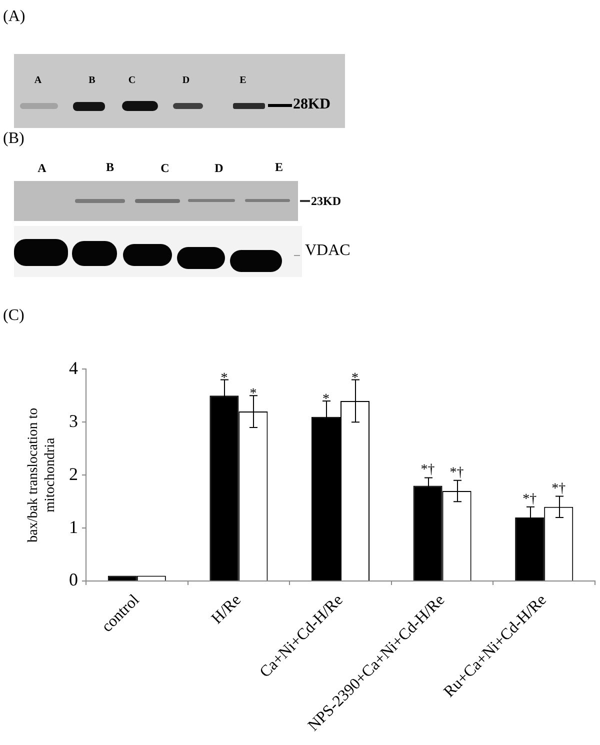  I want to click on y-tick-label: 3, so click(73, 420).